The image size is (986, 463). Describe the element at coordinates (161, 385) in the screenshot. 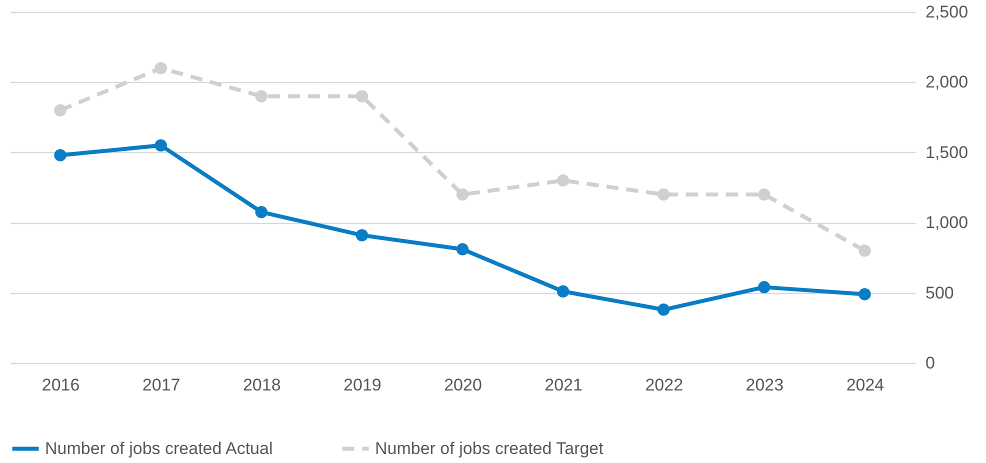

I see `x-tick-label: 2017` at that location.